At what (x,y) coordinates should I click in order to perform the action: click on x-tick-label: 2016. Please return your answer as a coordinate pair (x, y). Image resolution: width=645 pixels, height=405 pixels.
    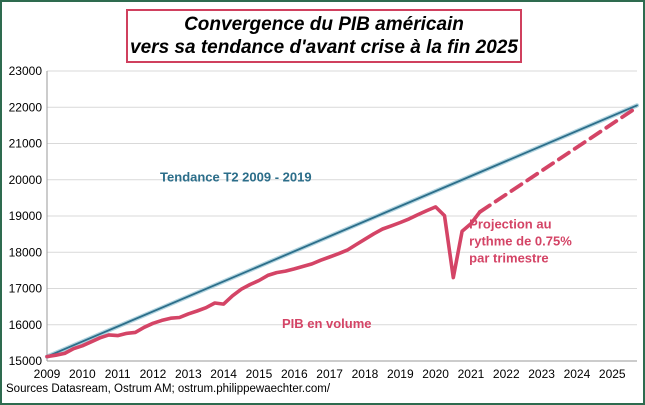
    Looking at the image, I should click on (294, 374).